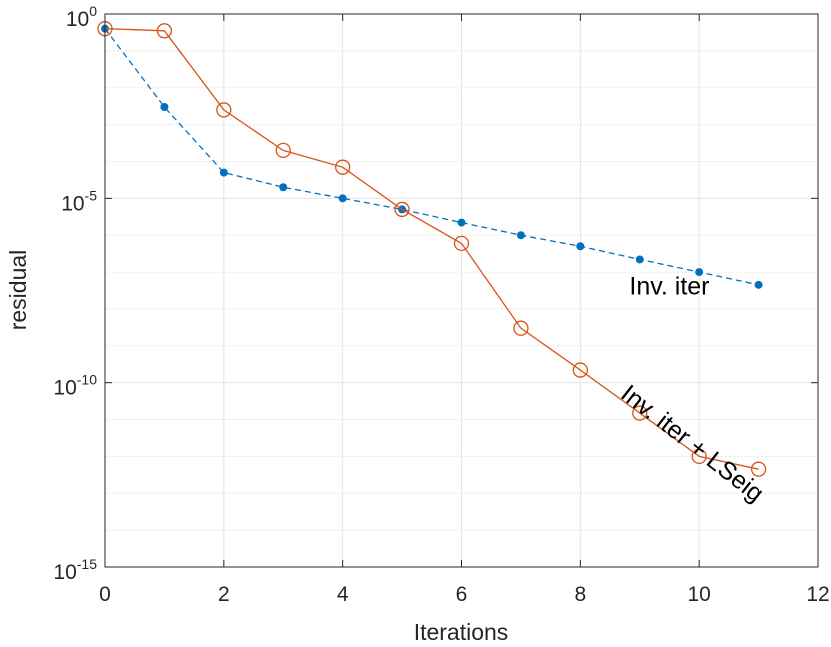 The image size is (831, 647). What do you see at coordinates (79, 201) in the screenshot?
I see `y-tick-label: 10⁻⁵` at bounding box center [79, 201].